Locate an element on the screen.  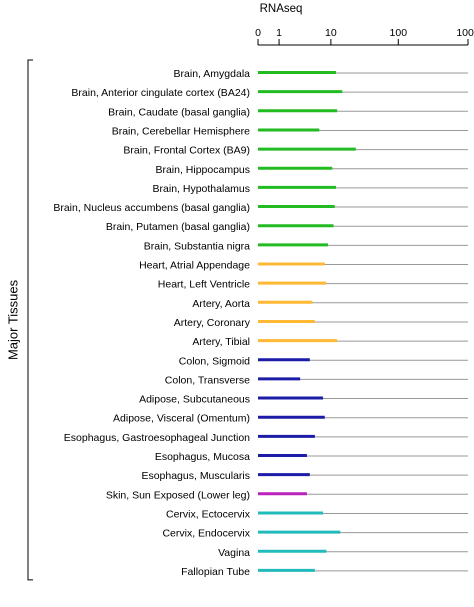
category-label: Fallopian Tube is located at coordinates (215, 572).